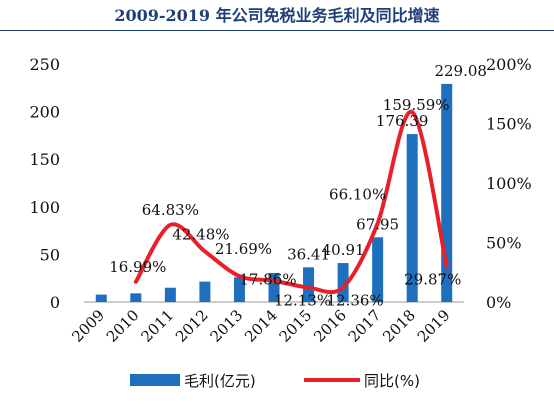 The image size is (554, 406). Describe the element at coordinates (277, 15) in the screenshot. I see `chart-title: 2009-2019 年公司免税业务毛利及同比增速` at that location.